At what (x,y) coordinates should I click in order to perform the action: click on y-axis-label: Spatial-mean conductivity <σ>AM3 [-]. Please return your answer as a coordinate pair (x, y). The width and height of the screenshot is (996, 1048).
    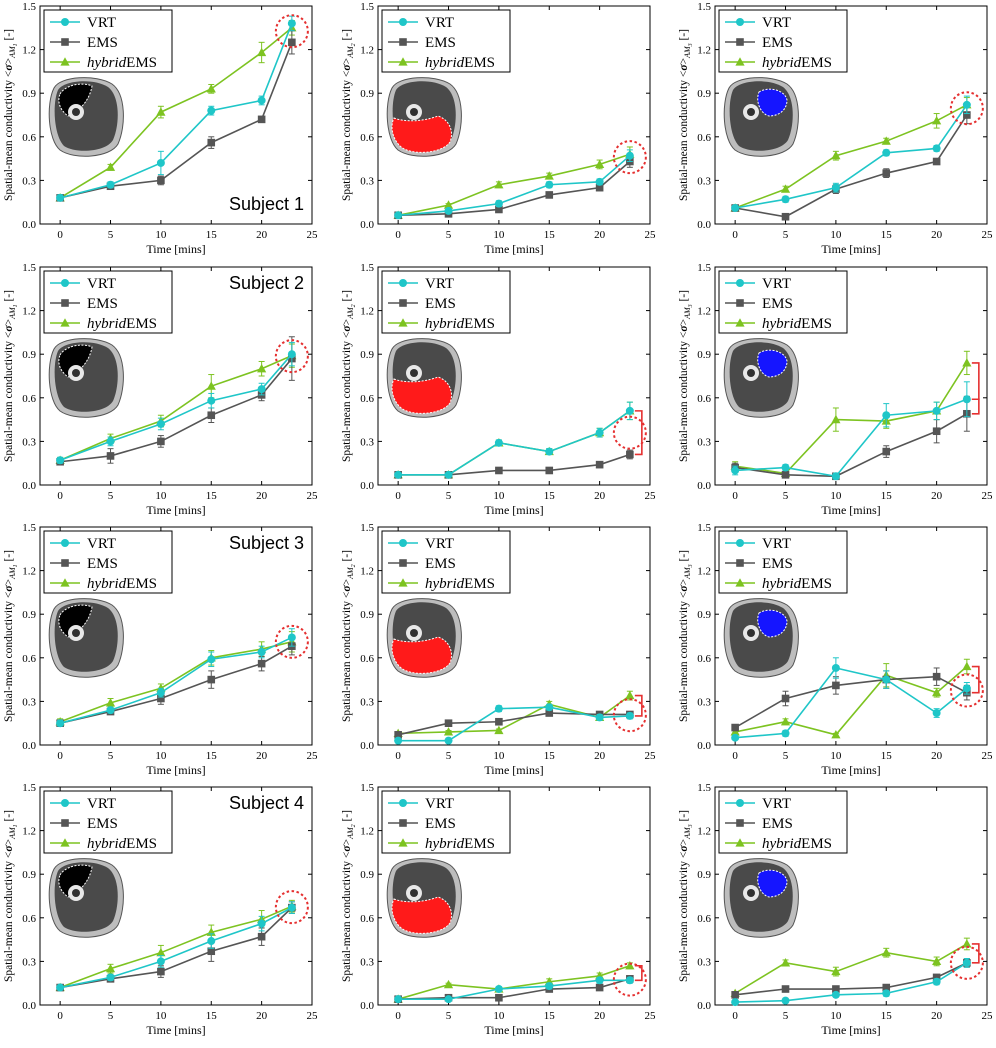
    Looking at the image, I should click on (686, 636).